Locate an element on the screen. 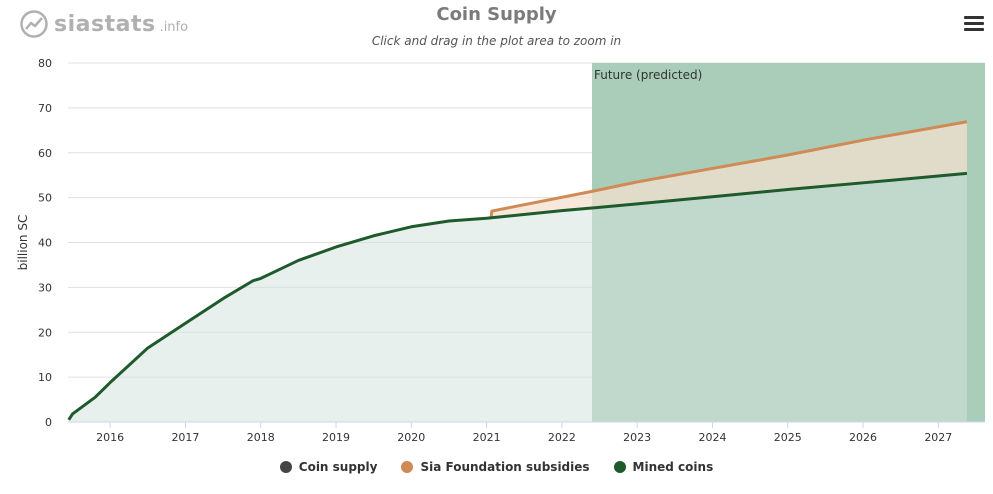 This screenshot has height=494, width=993. legend-item-mined-coins: Mined coins is located at coordinates (663, 467).